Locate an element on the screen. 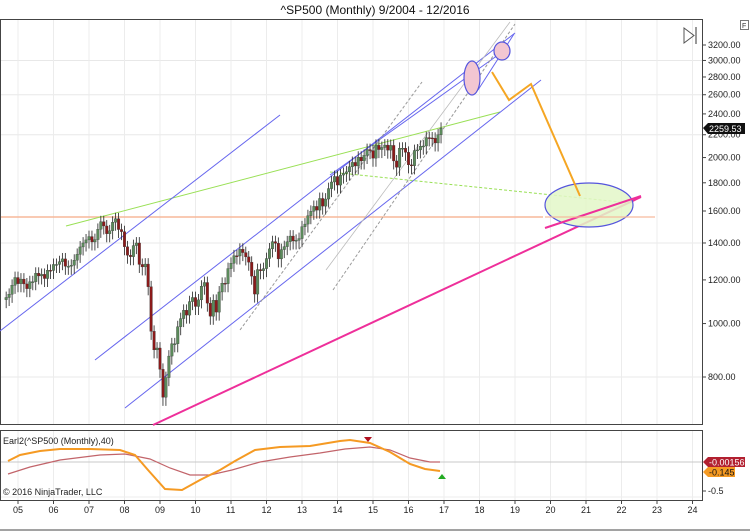  indicator-value-red-flag: -0.00156 is located at coordinates (724, 462).